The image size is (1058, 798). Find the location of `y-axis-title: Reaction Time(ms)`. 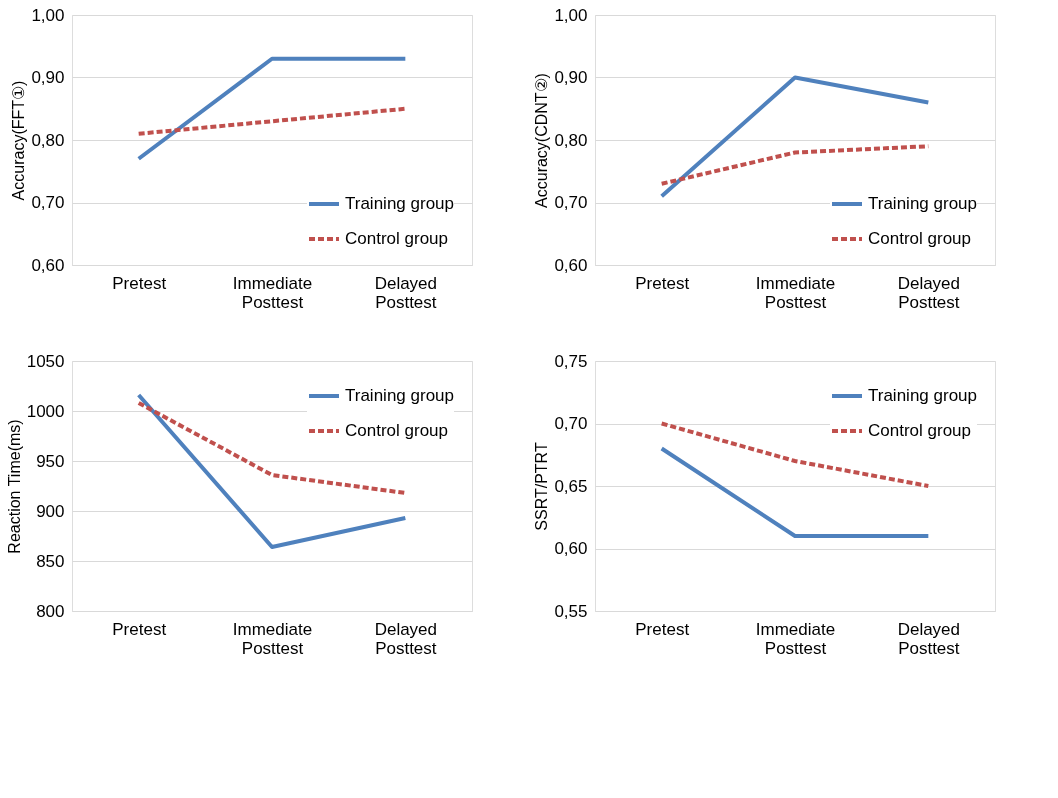

y-axis-title: Reaction Time(ms) is located at coordinates (14, 486).